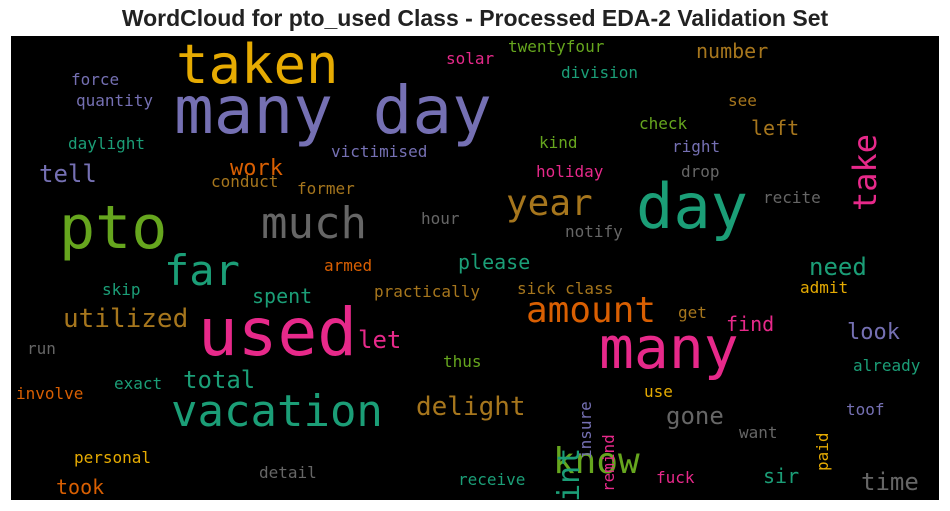  Describe the element at coordinates (824, 287) in the screenshot. I see `word-admit: admit` at that location.